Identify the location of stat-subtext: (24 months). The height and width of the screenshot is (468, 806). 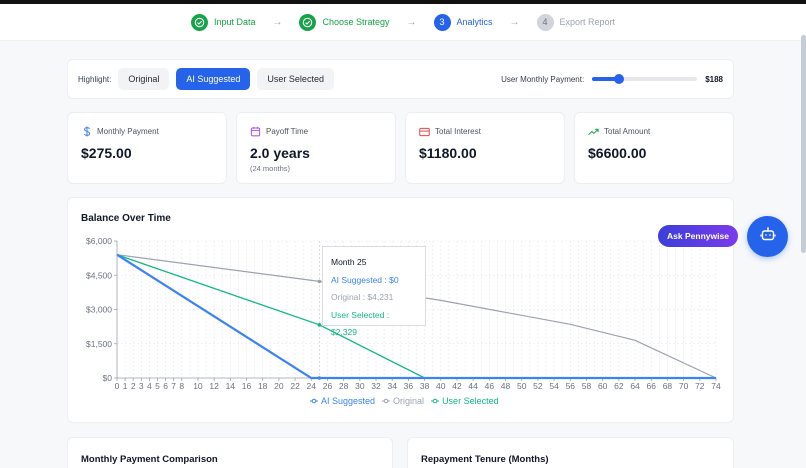
(270, 168).